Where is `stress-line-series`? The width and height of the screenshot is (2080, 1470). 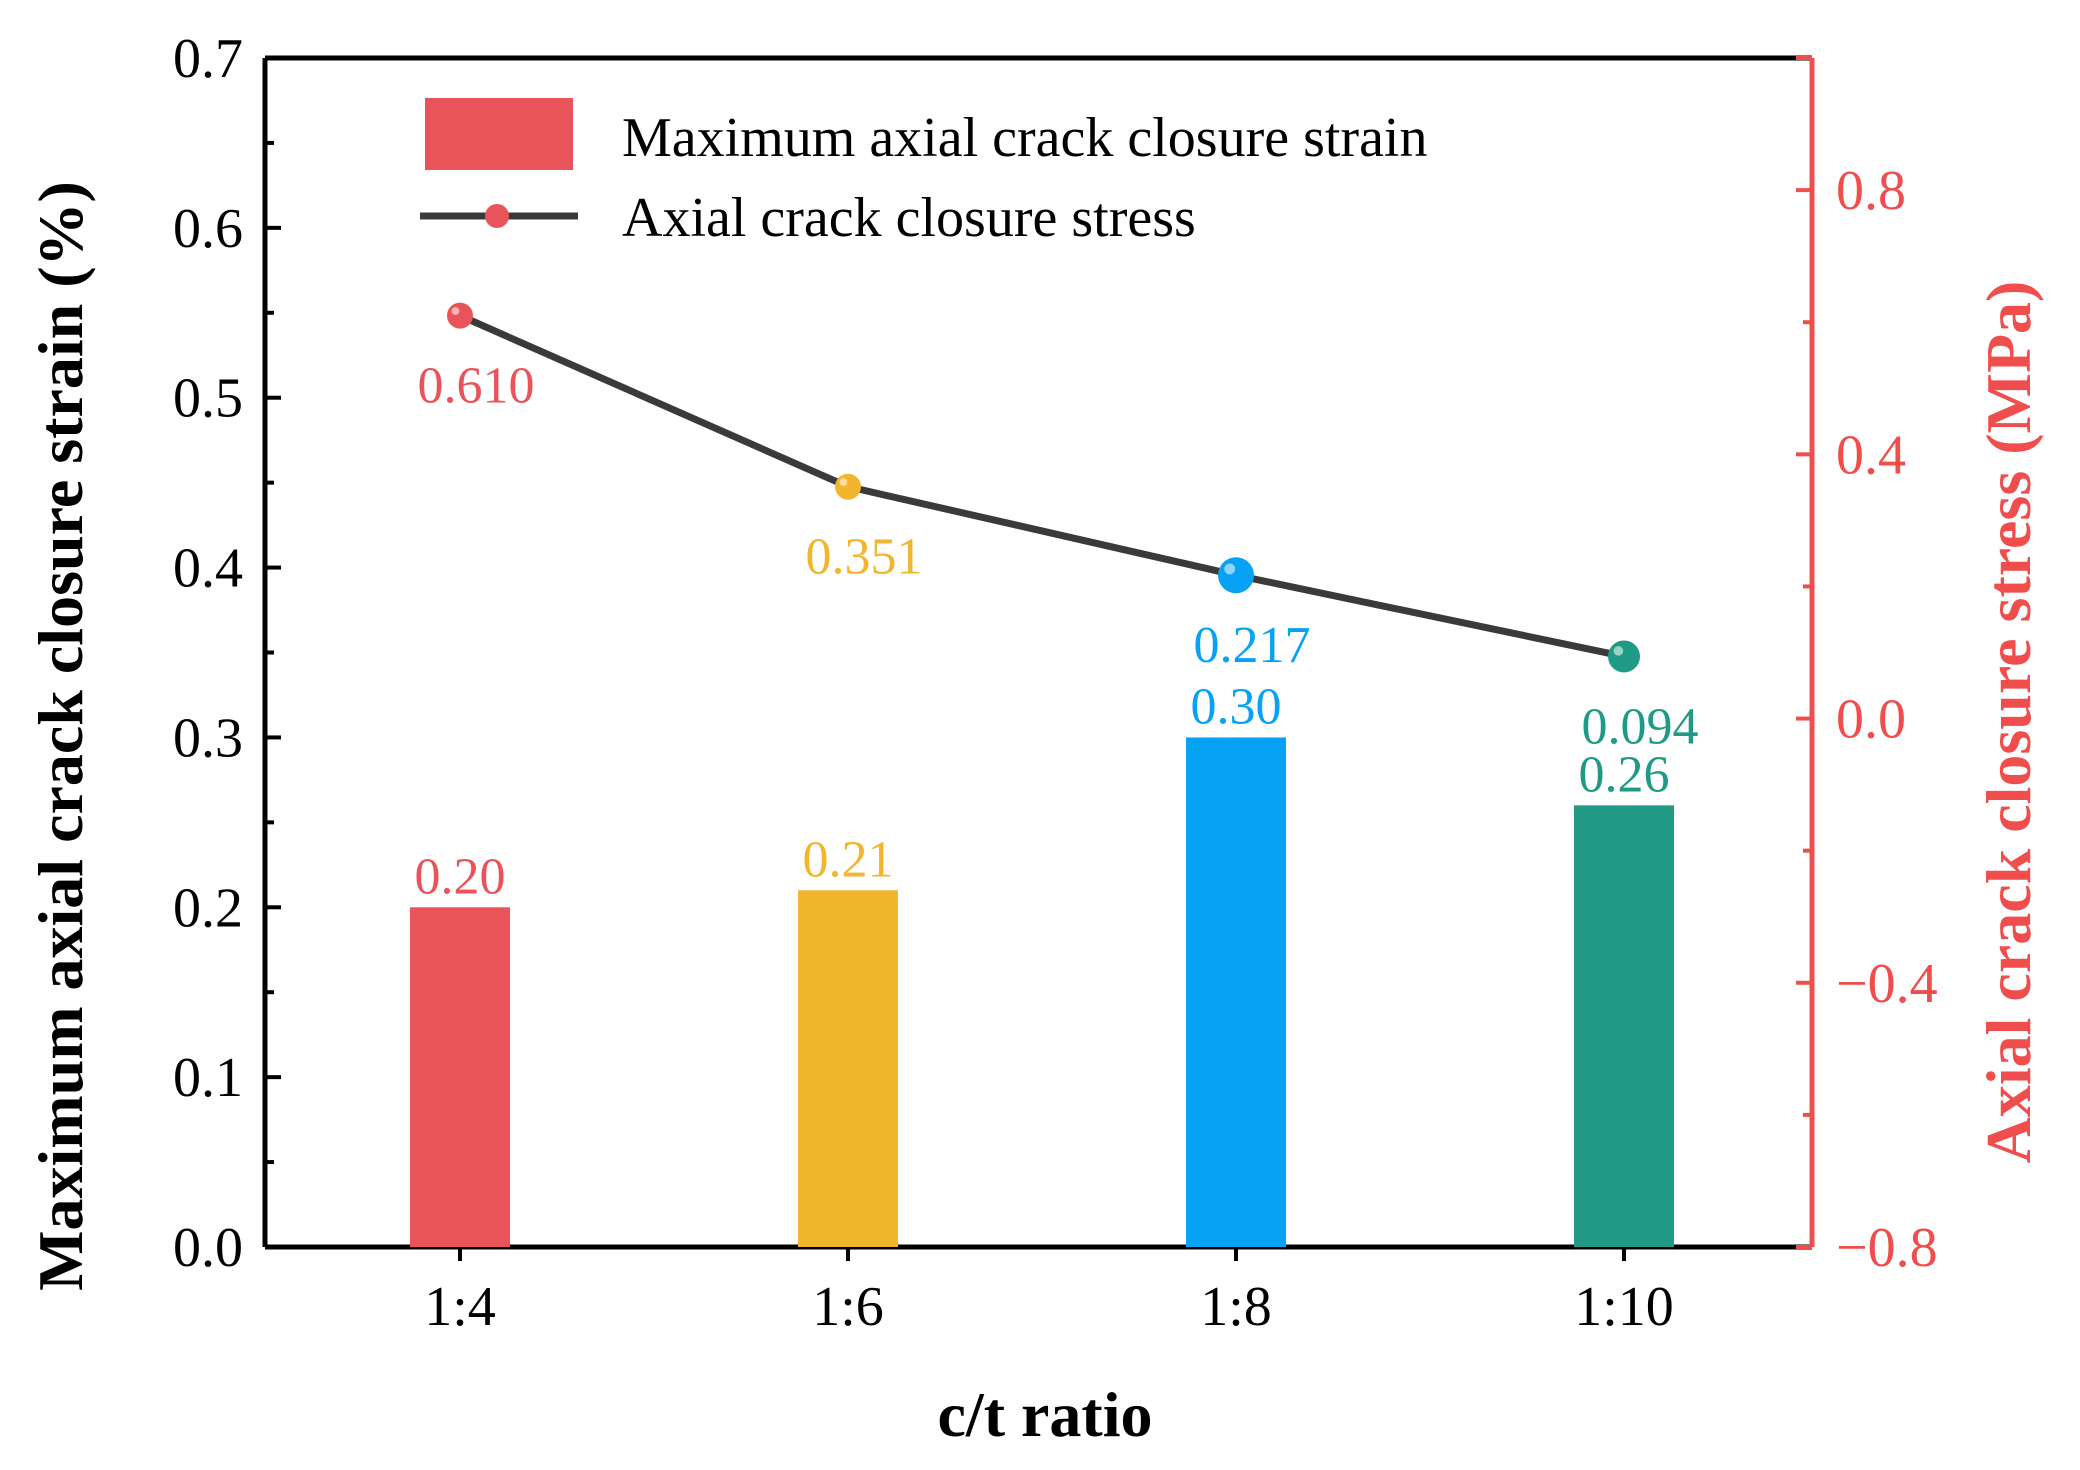
stress-line-series is located at coordinates (1043, 487).